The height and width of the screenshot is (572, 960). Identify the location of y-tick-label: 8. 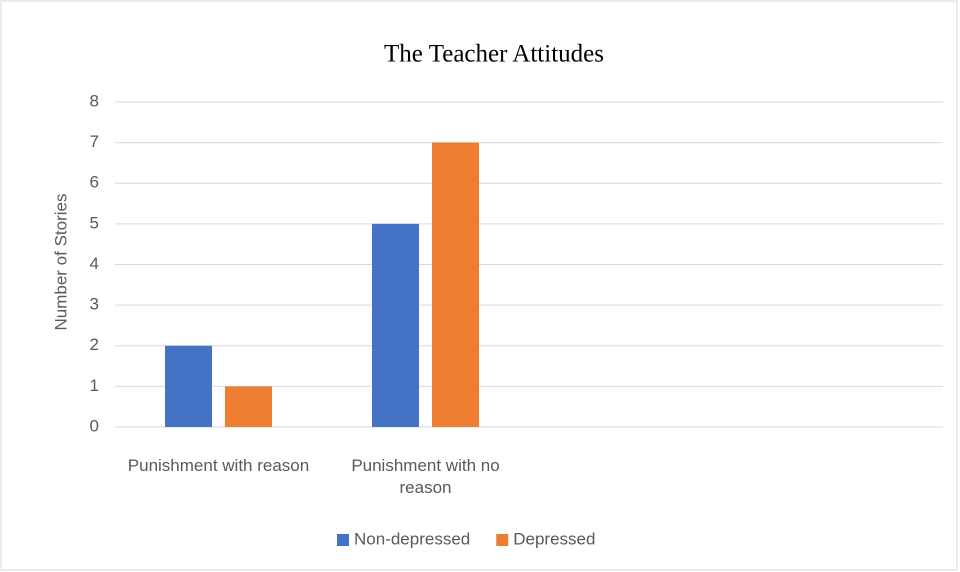
(94, 100).